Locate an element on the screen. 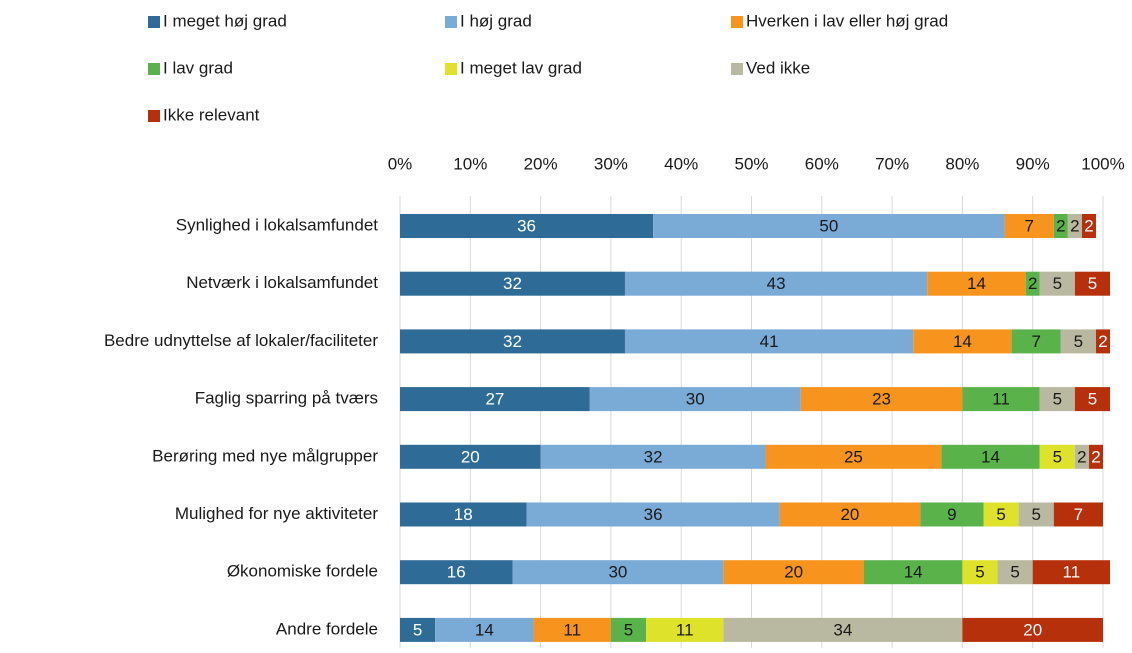 The width and height of the screenshot is (1132, 653). data-label: 23 is located at coordinates (881, 399).